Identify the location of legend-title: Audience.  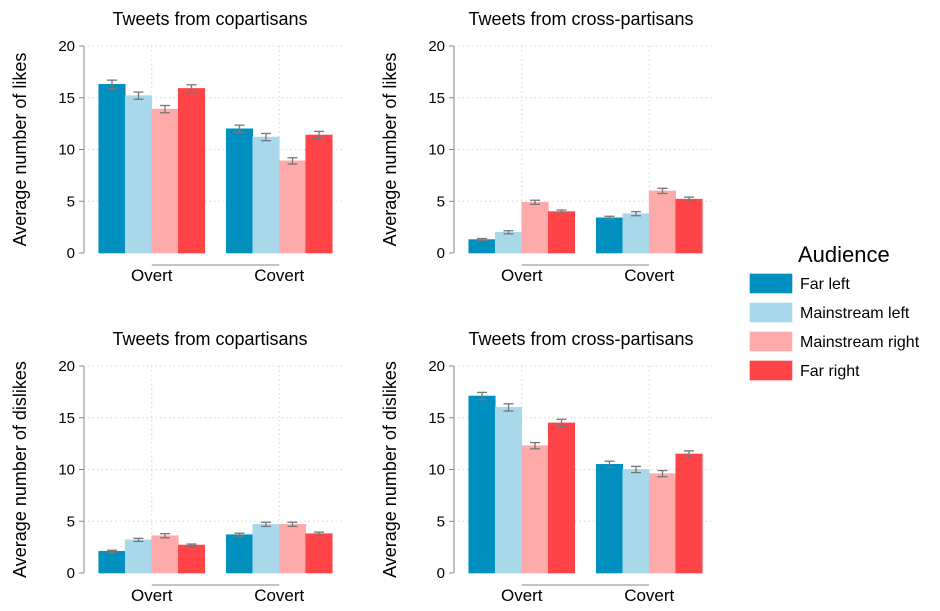
(844, 254).